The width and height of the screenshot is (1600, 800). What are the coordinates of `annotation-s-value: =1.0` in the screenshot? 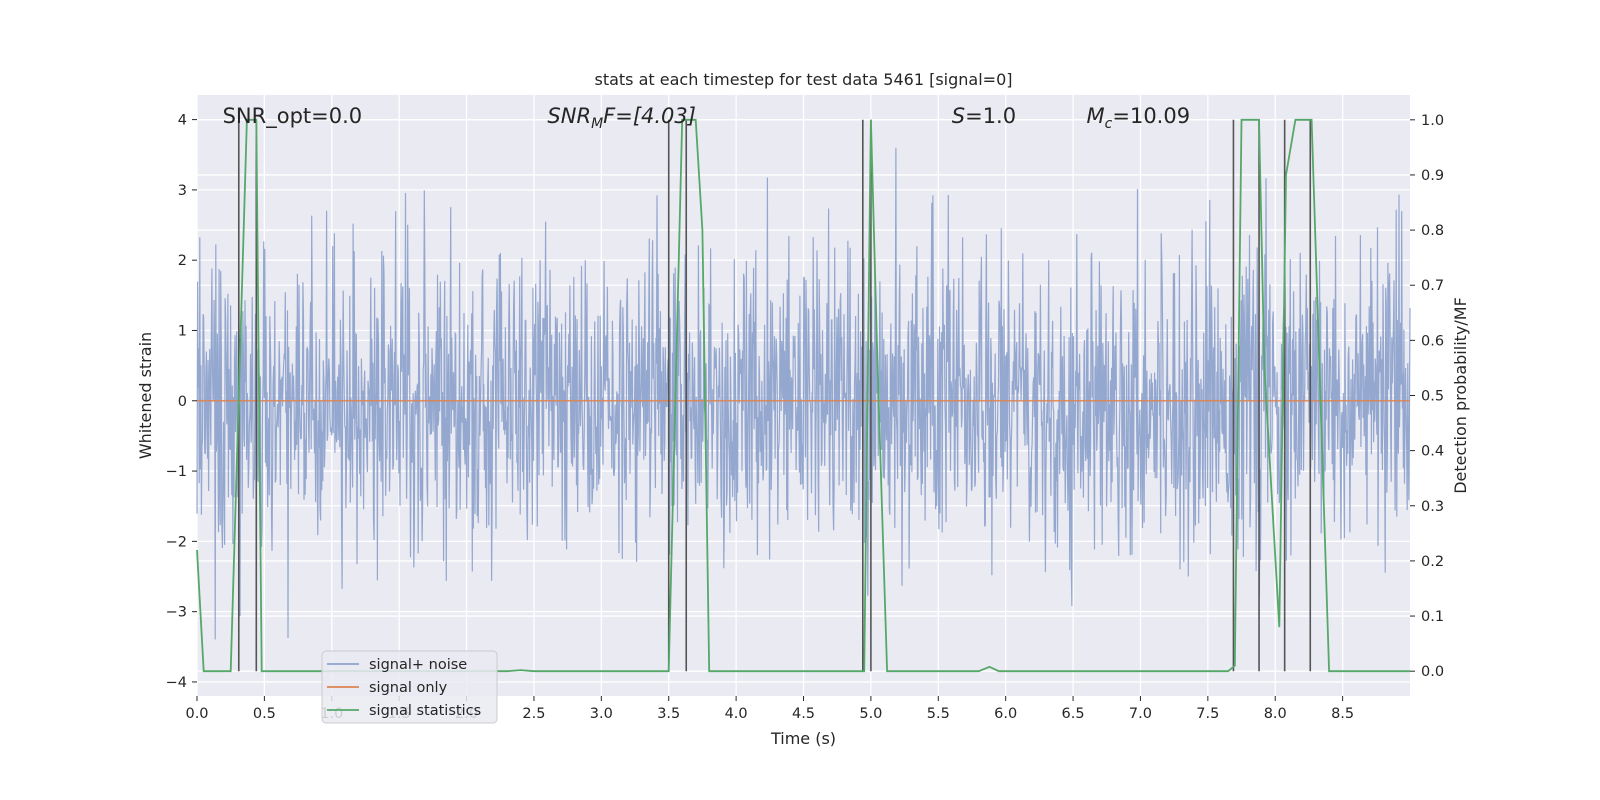 It's located at (990, 116).